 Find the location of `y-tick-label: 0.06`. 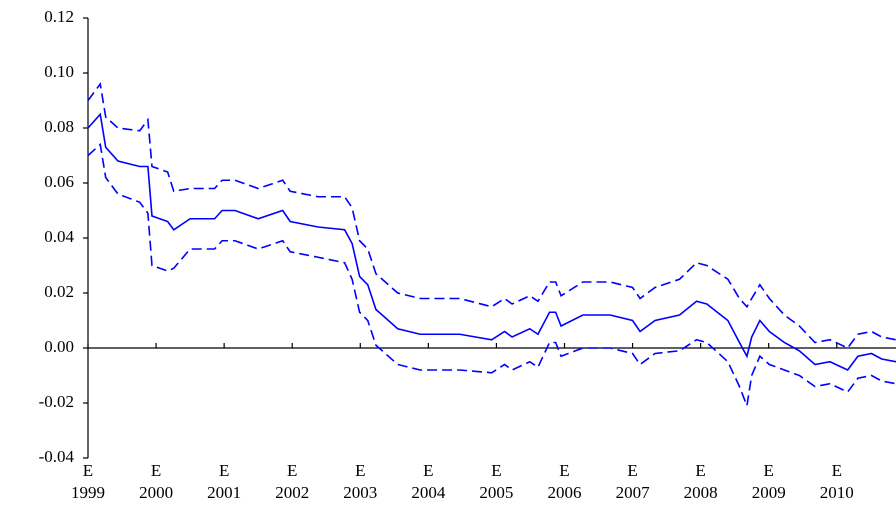

y-tick-label: 0.06 is located at coordinates (59, 181).